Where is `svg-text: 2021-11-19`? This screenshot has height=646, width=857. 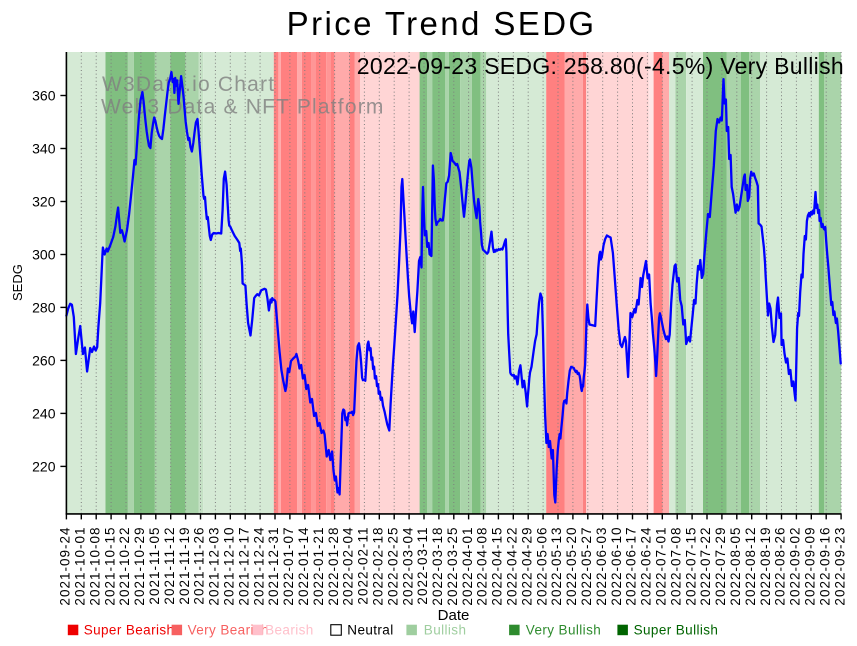 svg-text: 2021-11-19 is located at coordinates (184, 566).